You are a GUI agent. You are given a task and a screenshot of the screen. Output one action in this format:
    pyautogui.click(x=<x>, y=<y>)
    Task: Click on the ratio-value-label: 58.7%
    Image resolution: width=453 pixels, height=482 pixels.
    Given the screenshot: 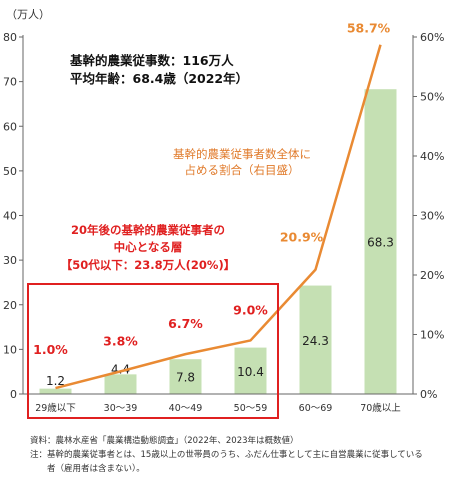 What is the action you would take?
    pyautogui.click(x=369, y=28)
    